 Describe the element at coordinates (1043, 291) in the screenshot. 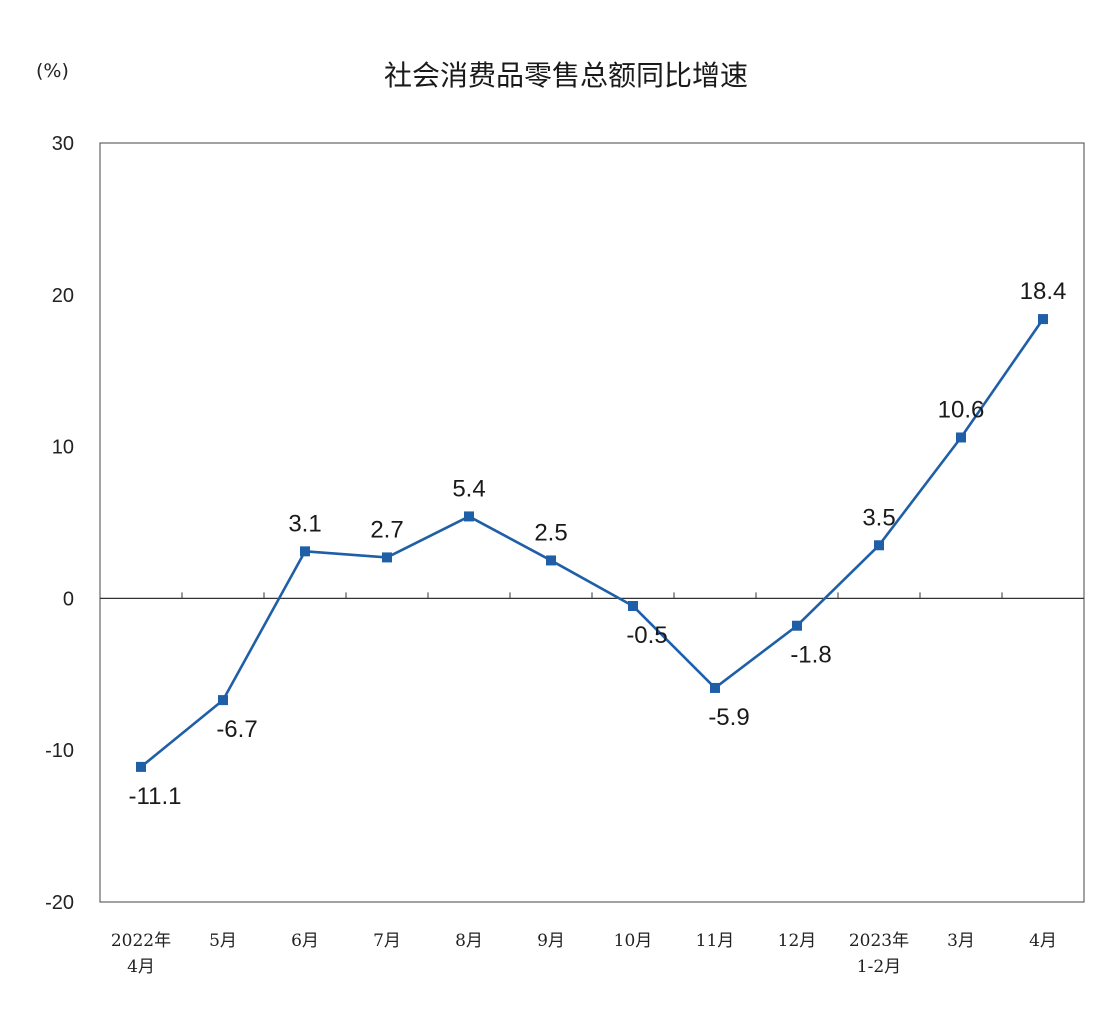

I see `data-label: 18.4` at that location.